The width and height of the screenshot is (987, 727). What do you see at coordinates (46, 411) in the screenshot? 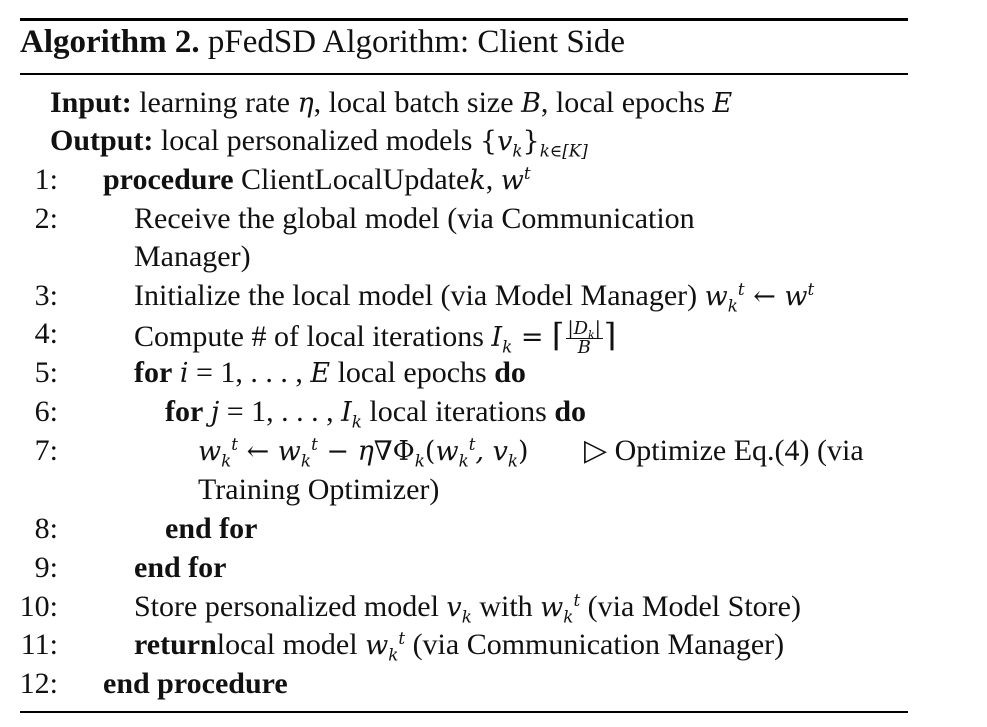
I see `line-number: 6:` at bounding box center [46, 411].